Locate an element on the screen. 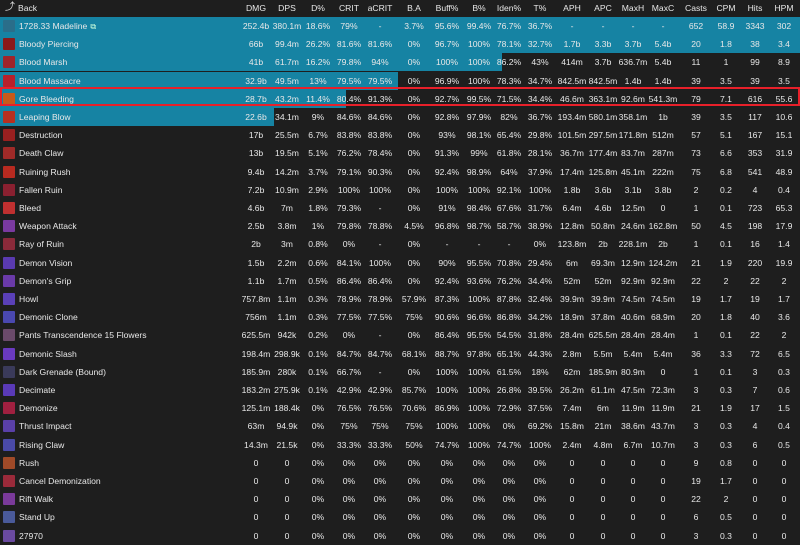  cell-buff-pct: 95.6% is located at coordinates (447, 26).